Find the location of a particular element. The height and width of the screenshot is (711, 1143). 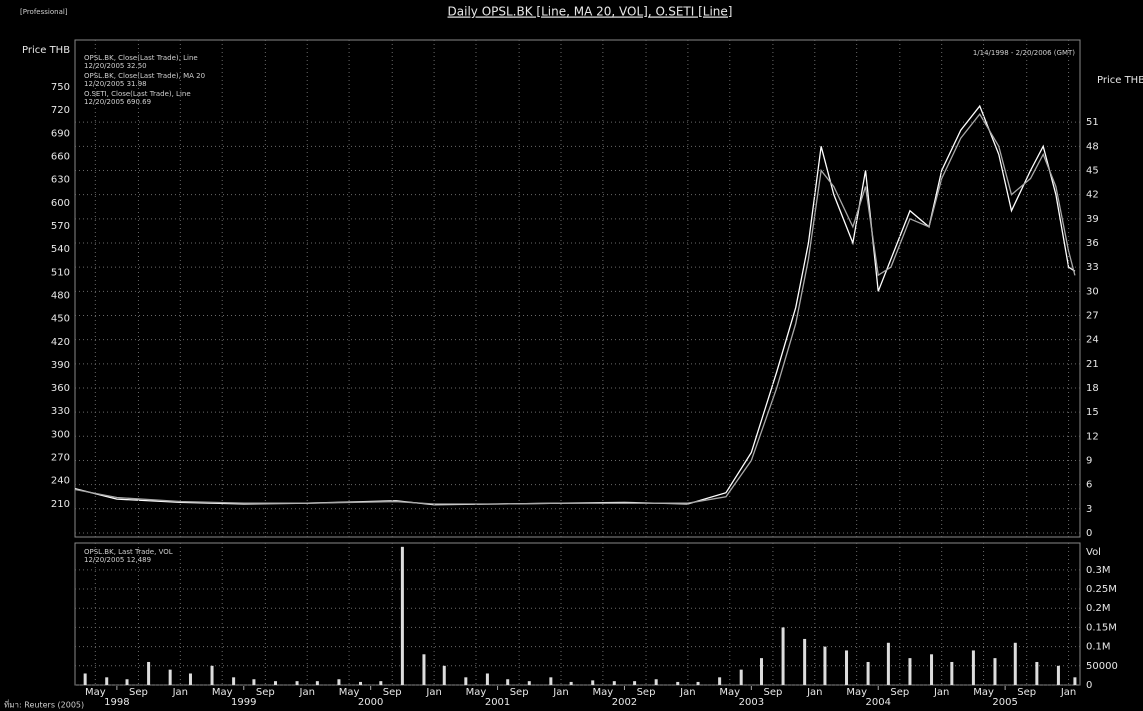

corner-label: [Professional] is located at coordinates (44, 12).